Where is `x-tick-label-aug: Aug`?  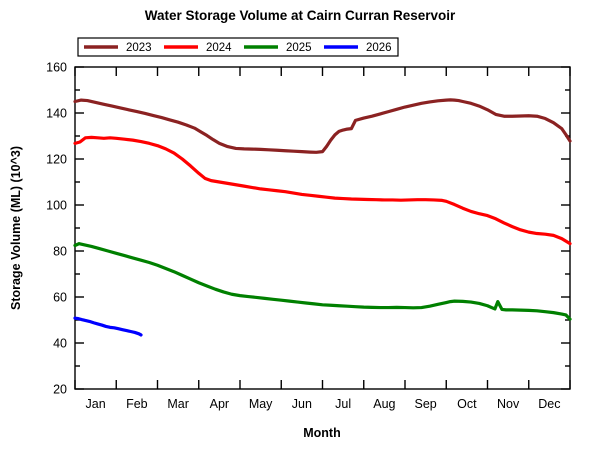
x-tick-label-aug: Aug is located at coordinates (384, 404).